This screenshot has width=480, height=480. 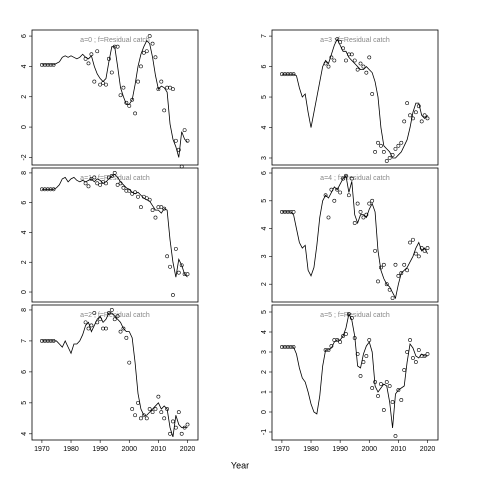 What do you see at coordinates (264, 392) in the screenshot?
I see `y-tick-label: 1` at bounding box center [264, 392].